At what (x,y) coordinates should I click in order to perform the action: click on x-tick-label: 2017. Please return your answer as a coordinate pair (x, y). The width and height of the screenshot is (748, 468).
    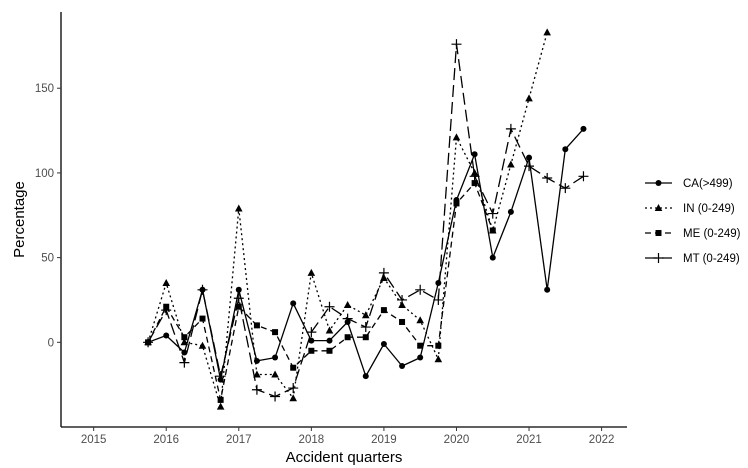
    Looking at the image, I should click on (239, 440).